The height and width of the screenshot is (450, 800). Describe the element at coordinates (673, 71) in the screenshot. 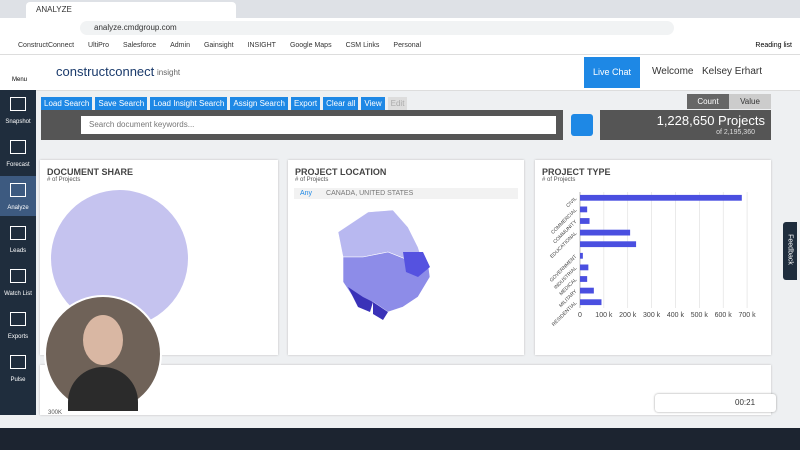

I see `welcome: Welcome` at that location.